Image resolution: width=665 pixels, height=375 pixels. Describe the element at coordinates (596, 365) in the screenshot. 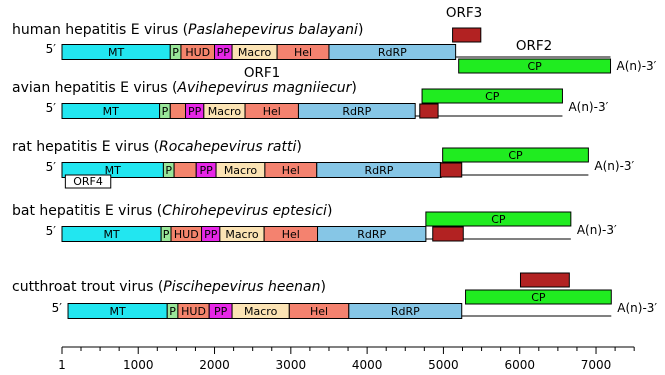

I see `axis-tick-label: 7000` at that location.